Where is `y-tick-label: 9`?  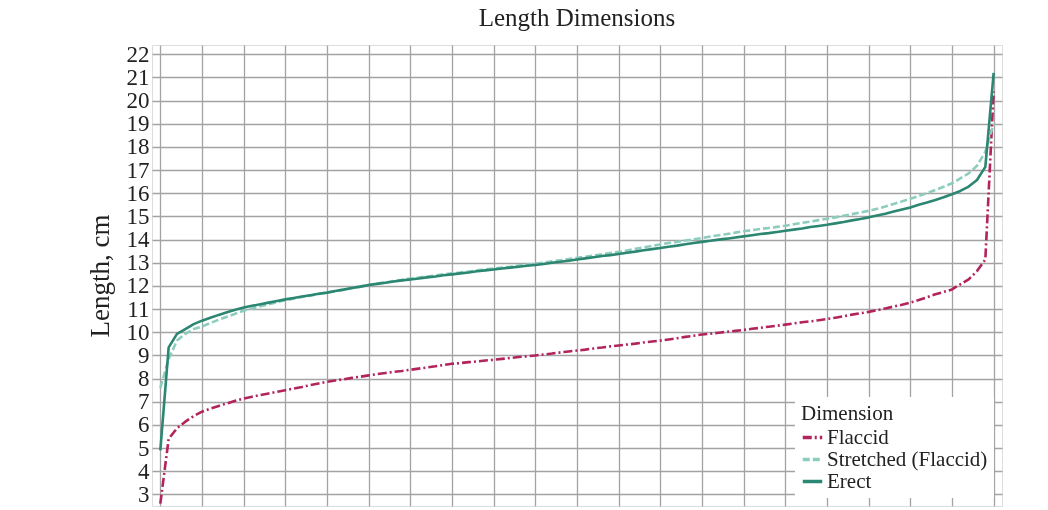 y-tick-label: 9 is located at coordinates (144, 355).